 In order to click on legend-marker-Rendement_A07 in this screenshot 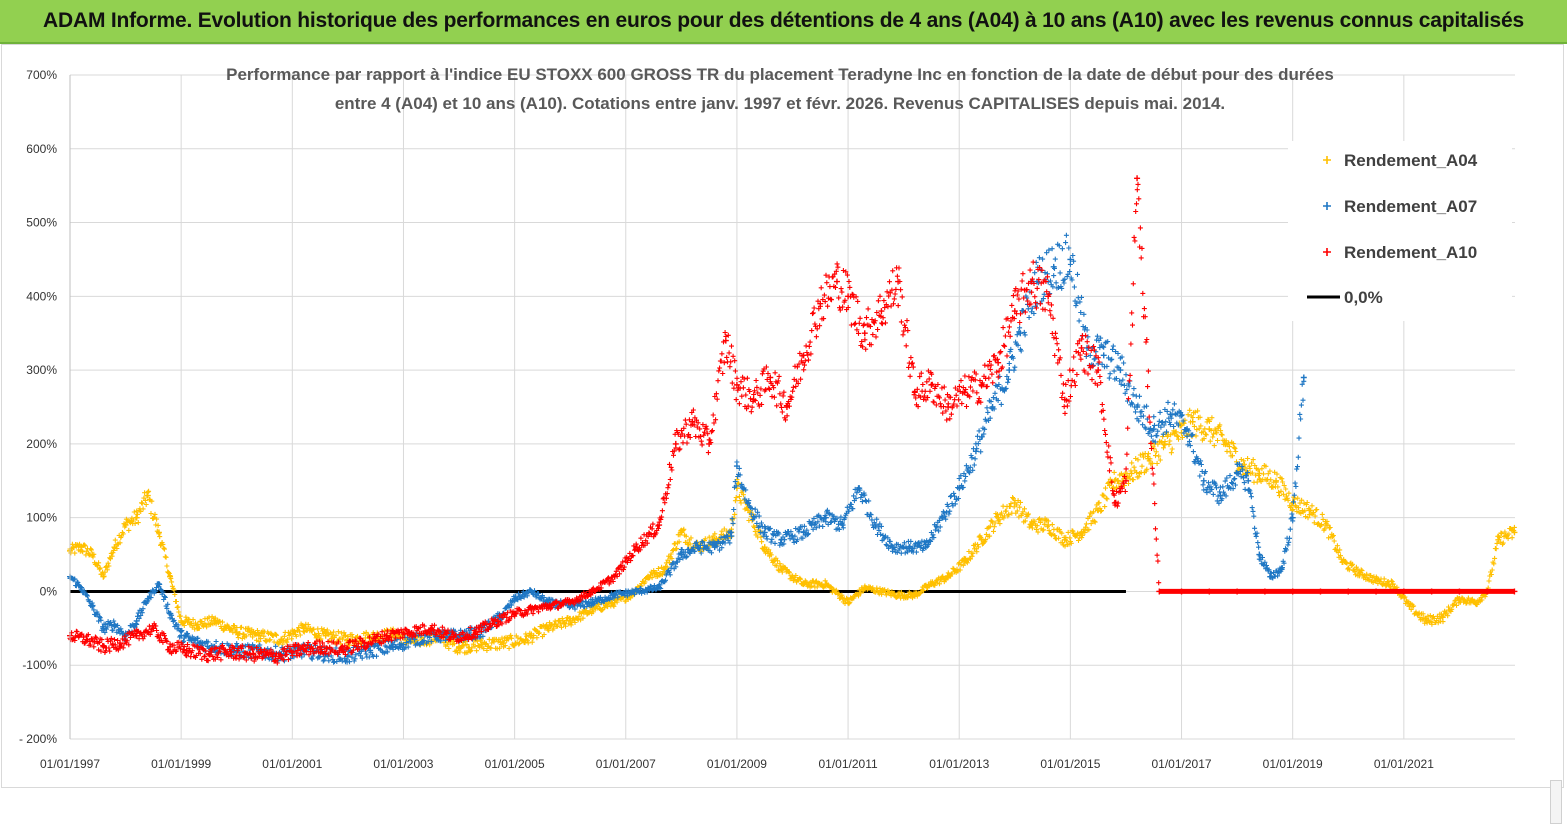, I will do `click(1327, 206)`.